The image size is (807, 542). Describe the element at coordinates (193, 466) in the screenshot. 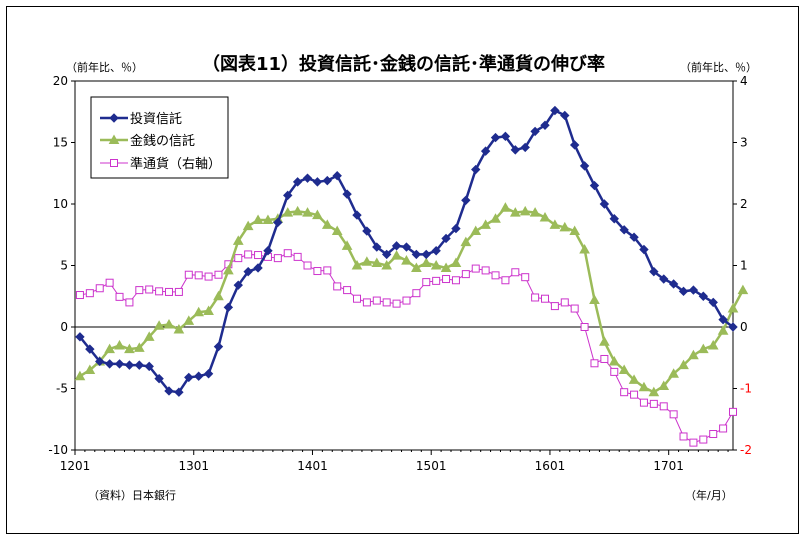

I see `x-axis-tick-label: 1301` at that location.